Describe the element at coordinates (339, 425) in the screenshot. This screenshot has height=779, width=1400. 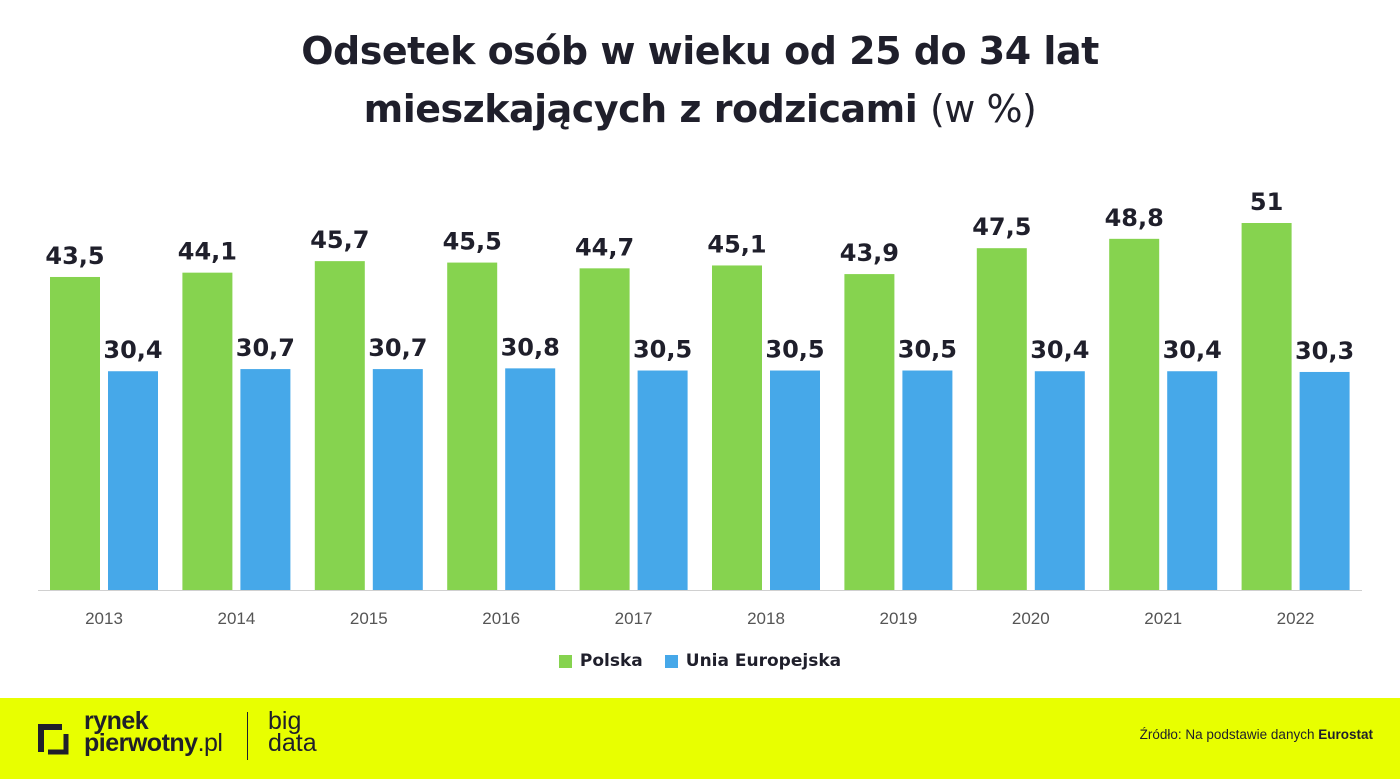
I see `bar-polska-2015` at that location.